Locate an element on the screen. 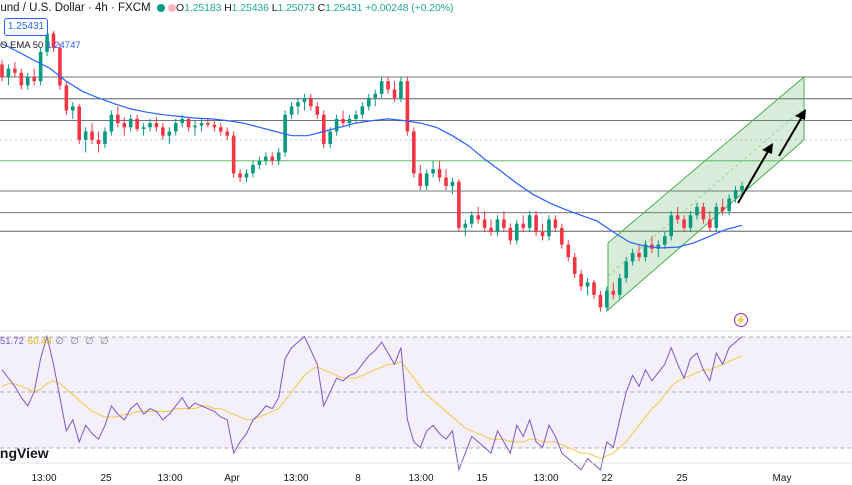 Image resolution: width=852 pixels, height=485 pixels. brand-logo: ingView is located at coordinates (24, 453).